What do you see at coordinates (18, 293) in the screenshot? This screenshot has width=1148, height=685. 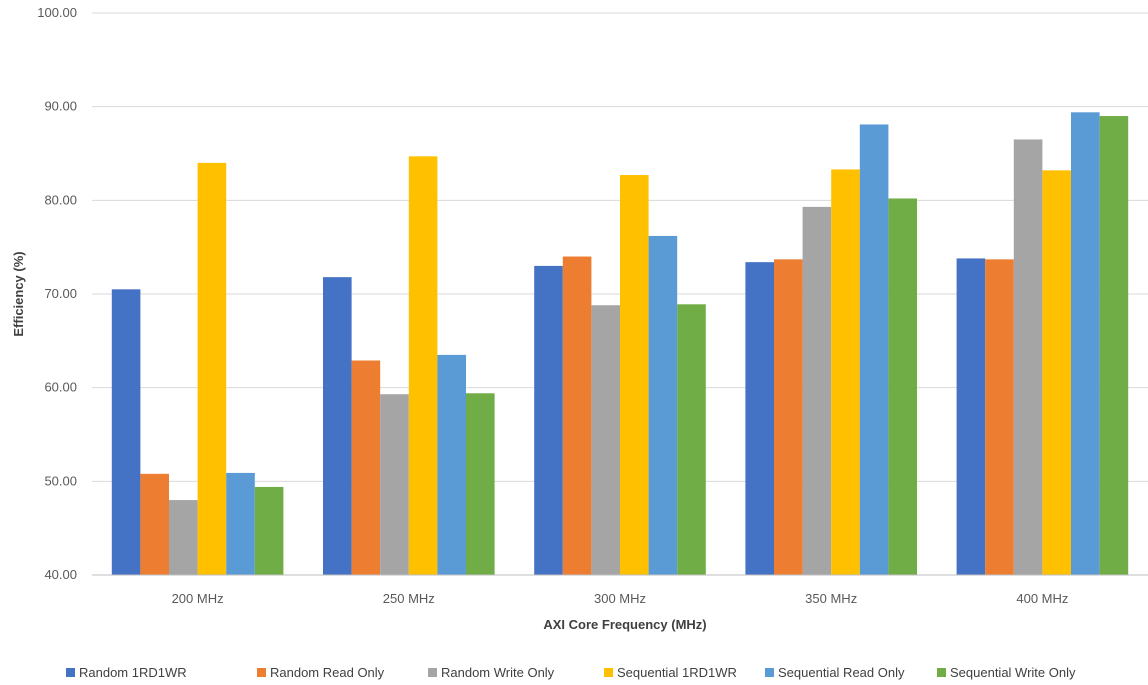 I see `y-axis-title: Efficiency (%)` at bounding box center [18, 293].